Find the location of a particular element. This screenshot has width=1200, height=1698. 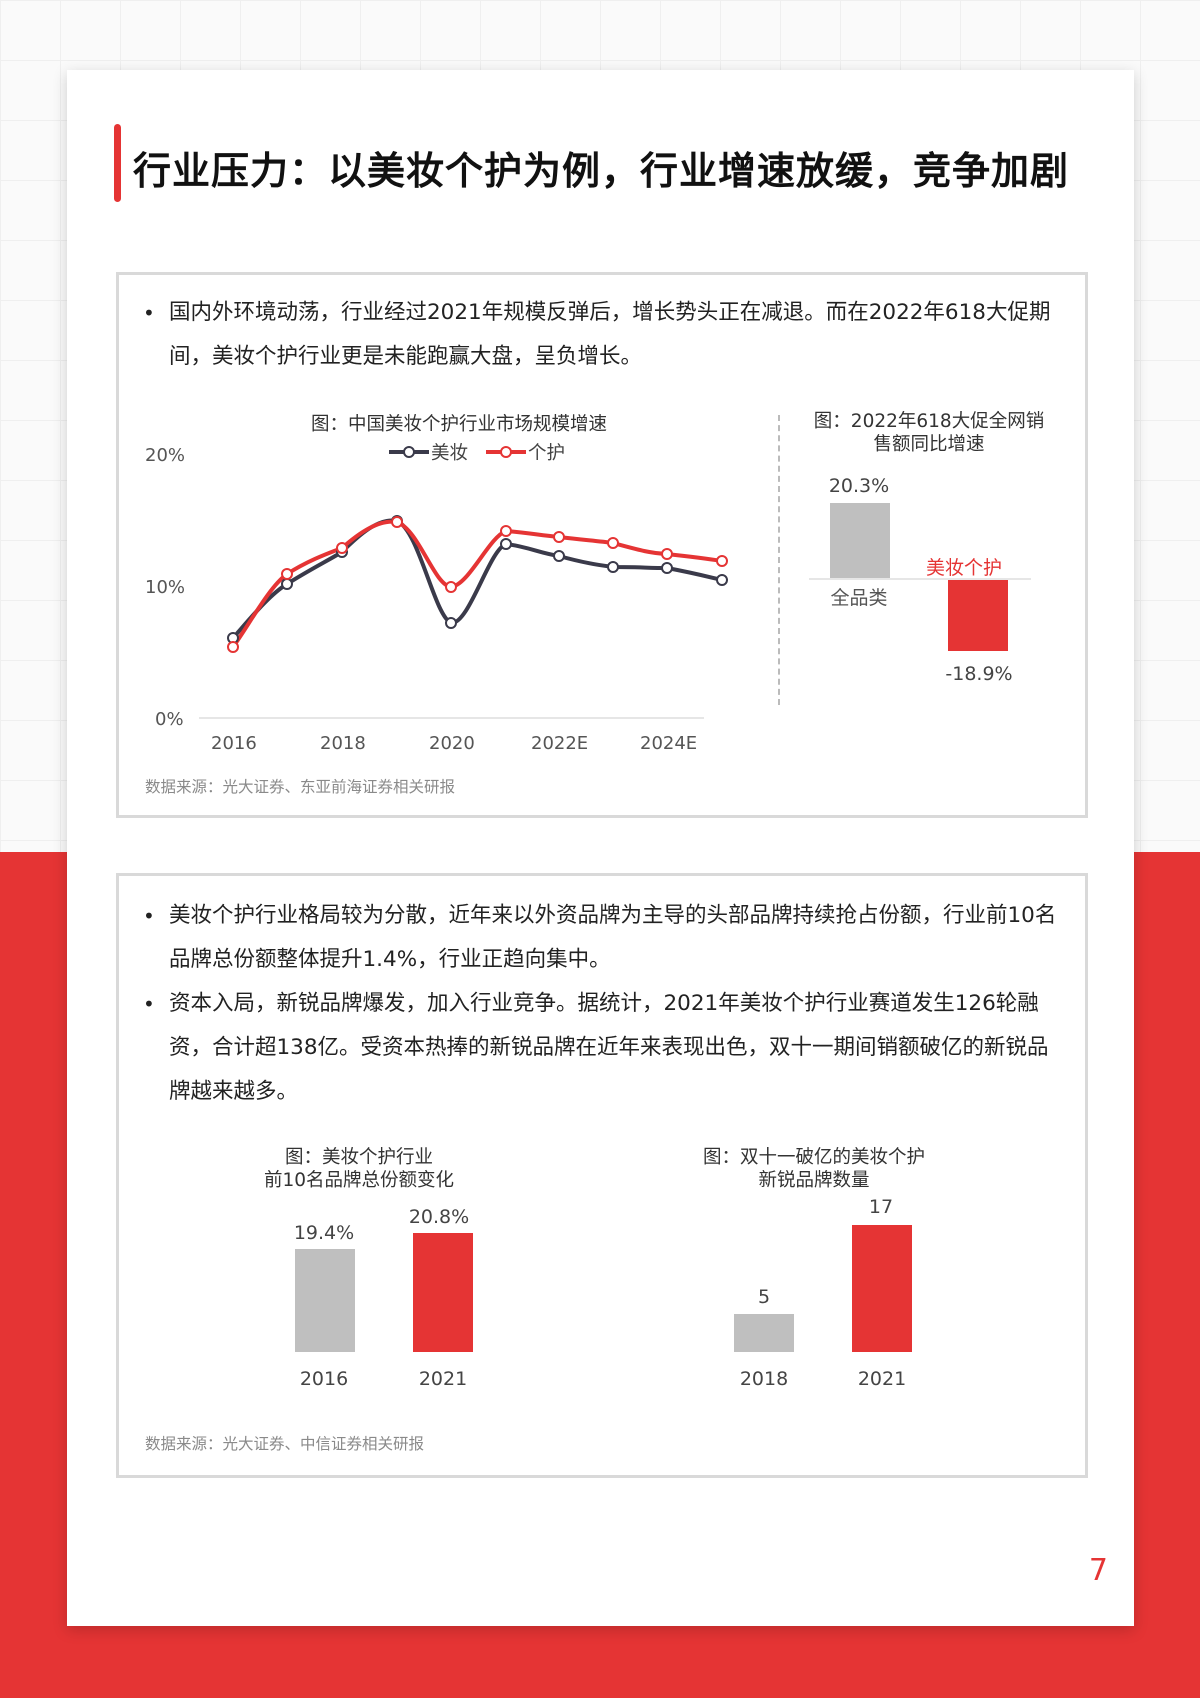

bar-2018 is located at coordinates (764, 1333).